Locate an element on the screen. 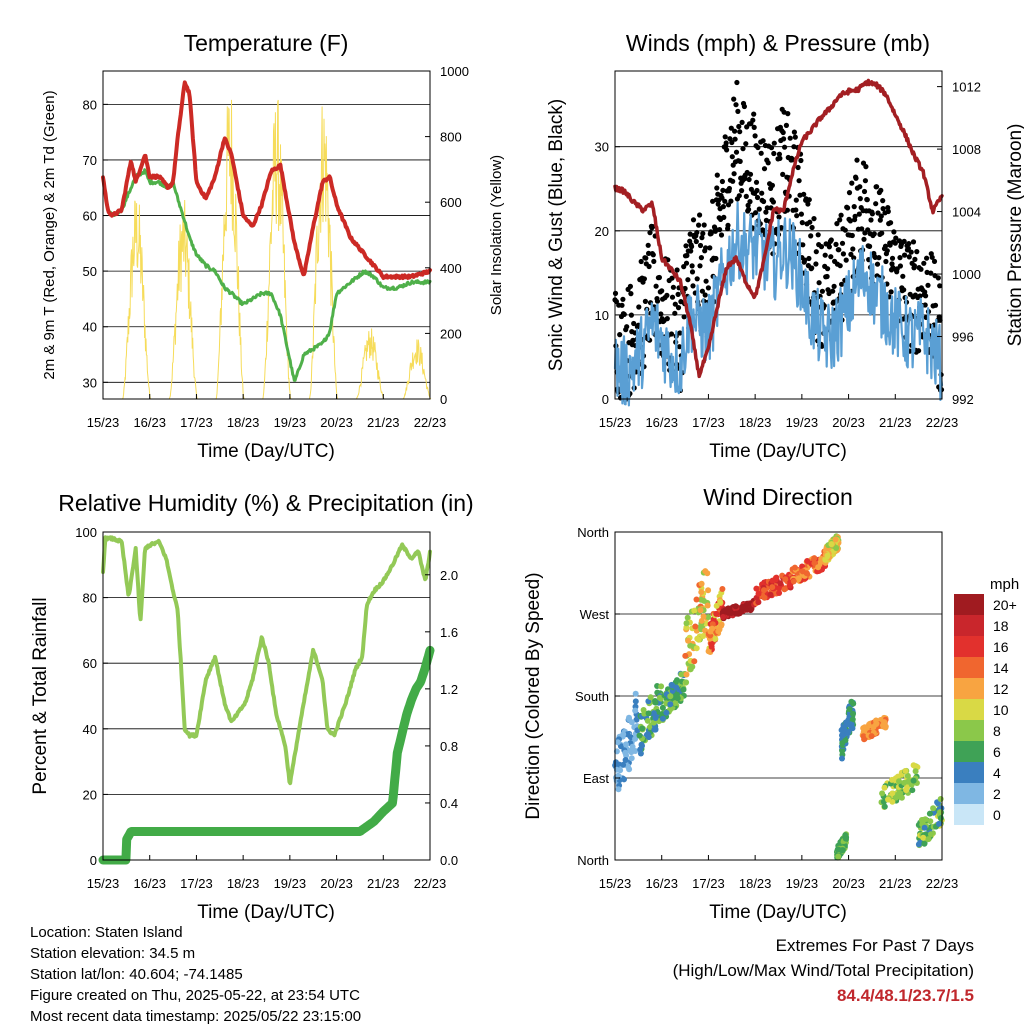 The image size is (1024, 1027). y-tick-label: 992 is located at coordinates (963, 399).